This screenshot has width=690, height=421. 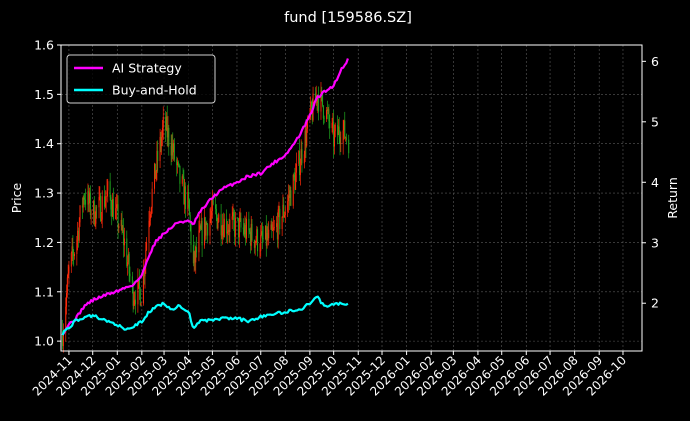 I want to click on y-tick-label: 1.1, so click(x=44, y=291).